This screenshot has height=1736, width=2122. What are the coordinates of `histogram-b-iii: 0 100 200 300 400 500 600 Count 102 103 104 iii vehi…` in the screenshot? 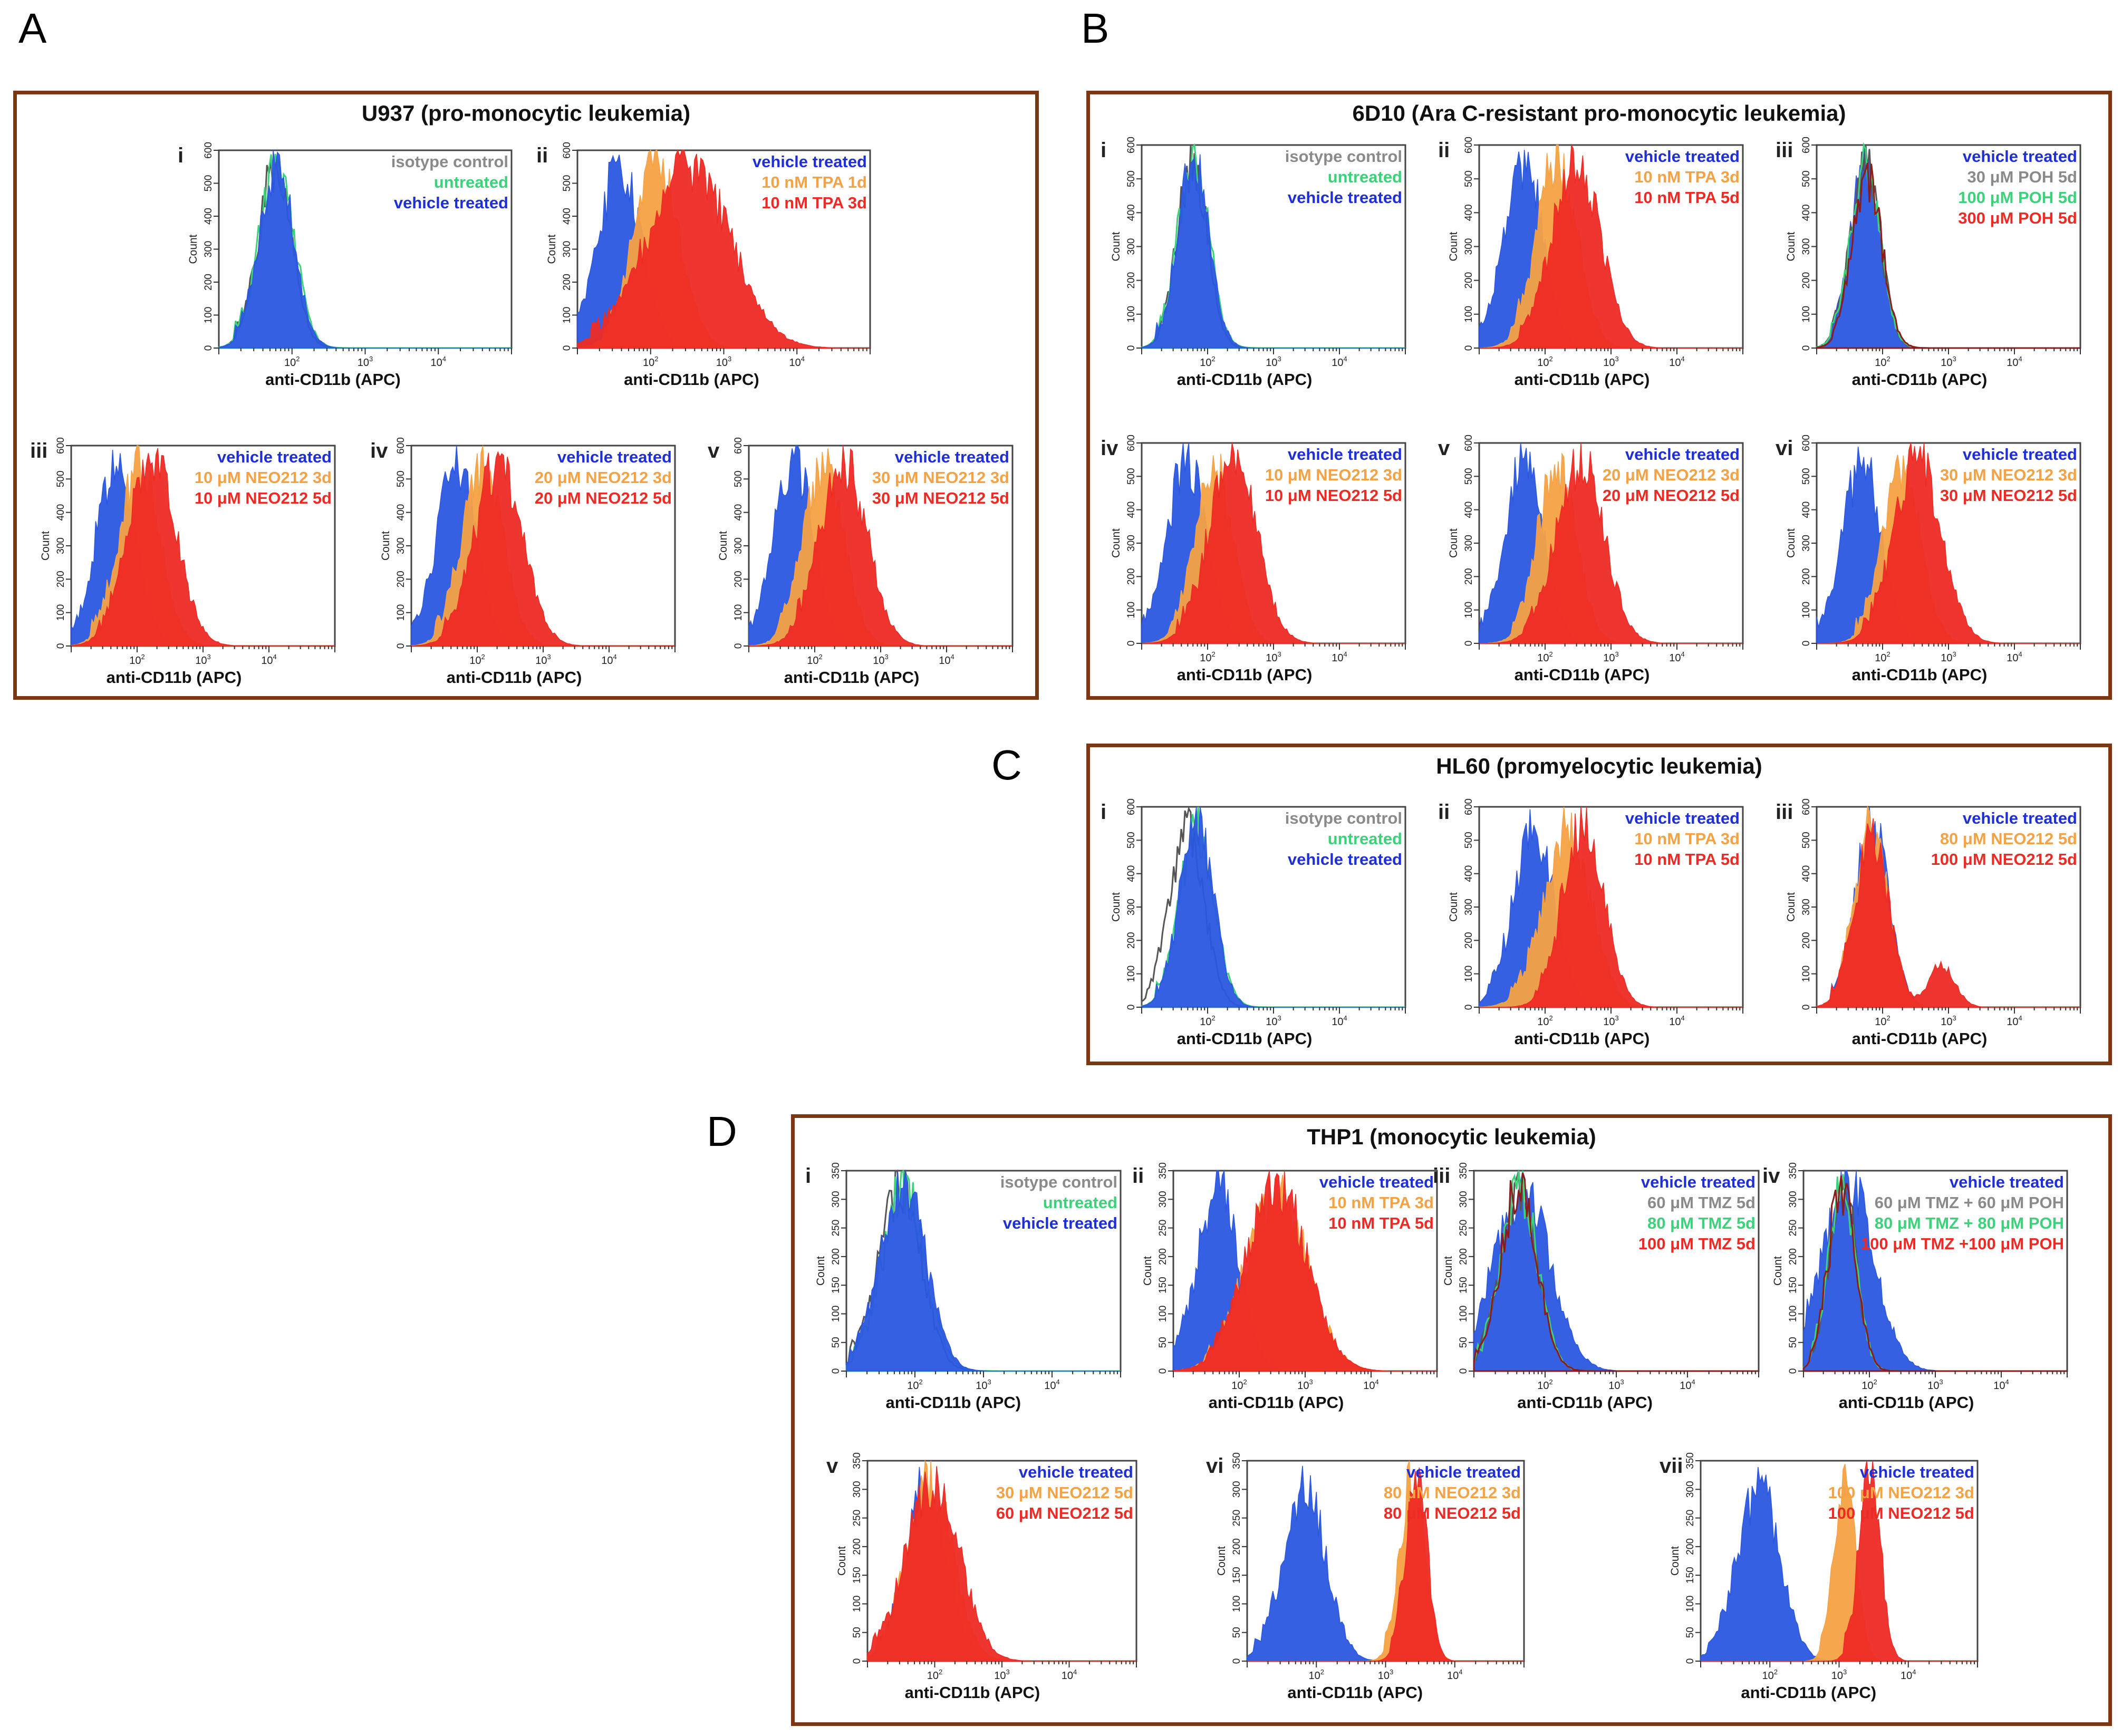 It's located at (1929, 263).